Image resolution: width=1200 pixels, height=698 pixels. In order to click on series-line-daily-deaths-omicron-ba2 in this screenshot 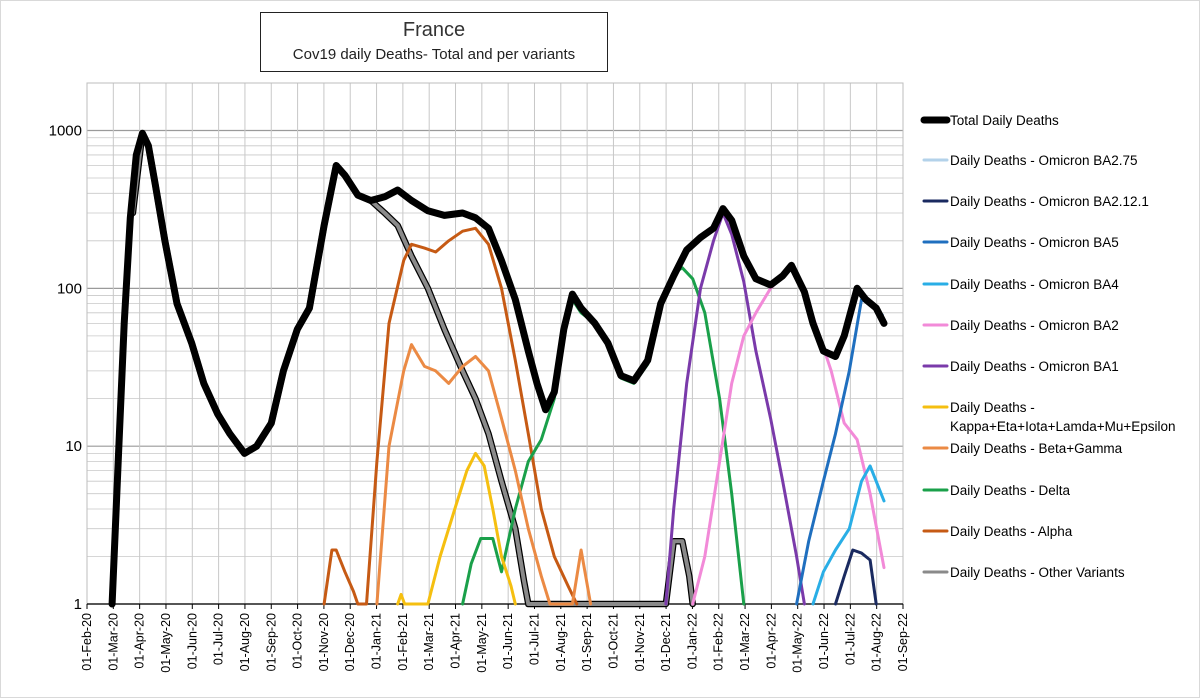, I will do `click(788, 434)`.